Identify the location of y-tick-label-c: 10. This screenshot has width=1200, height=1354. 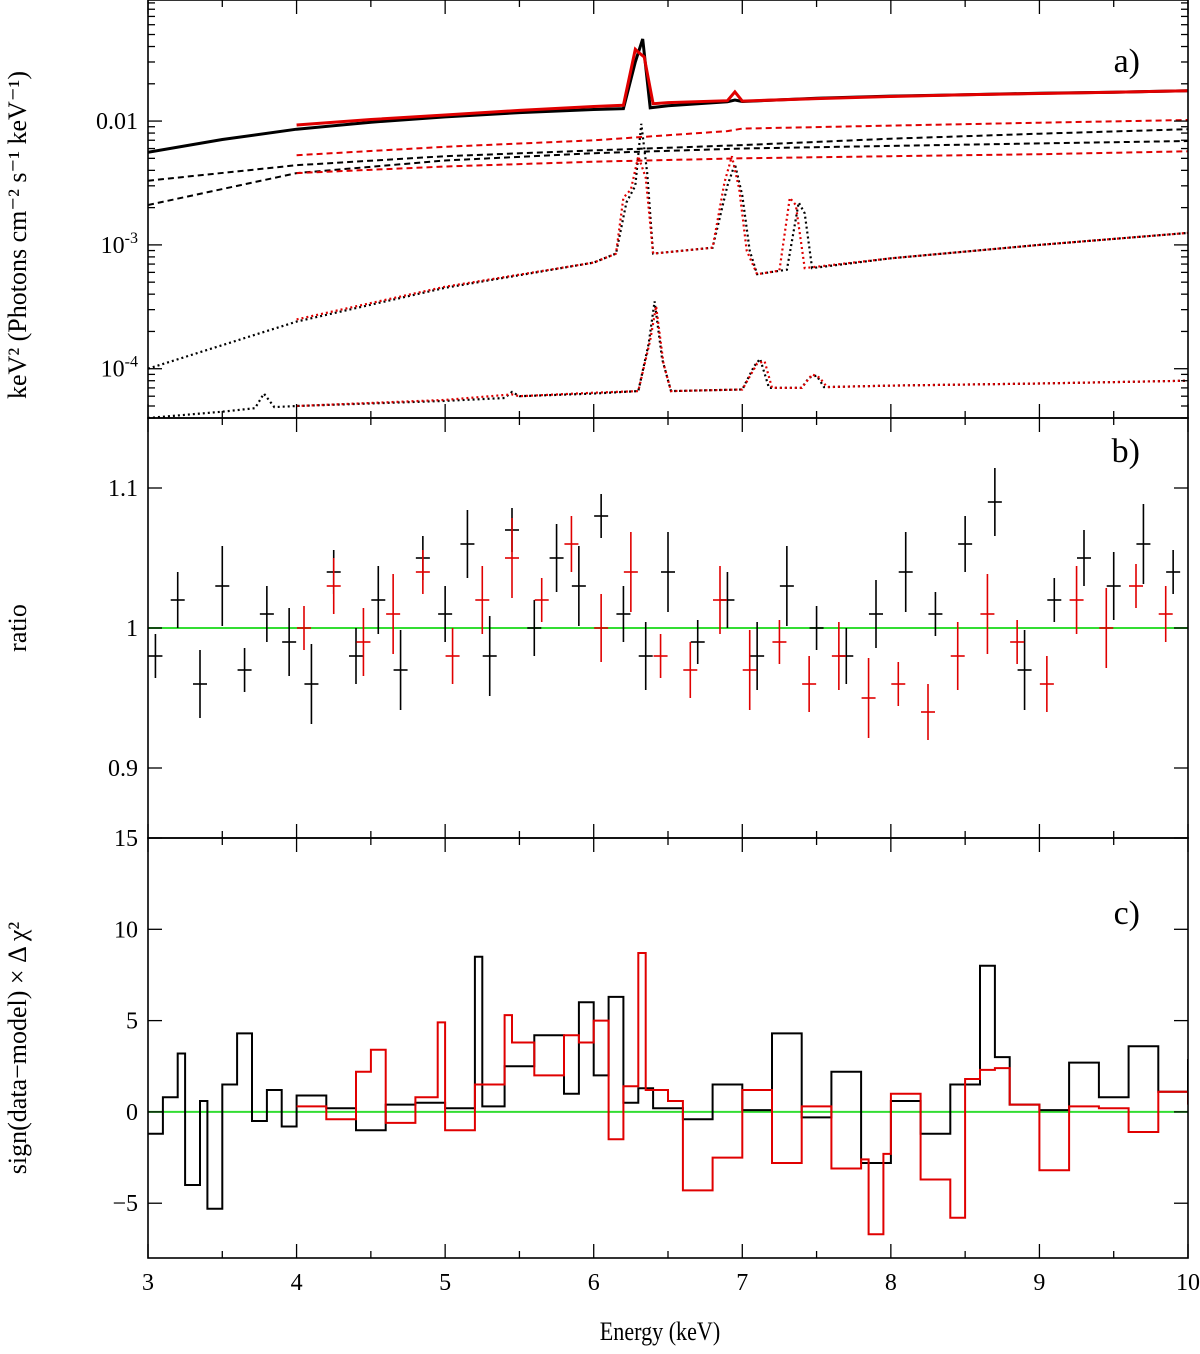
(126, 930).